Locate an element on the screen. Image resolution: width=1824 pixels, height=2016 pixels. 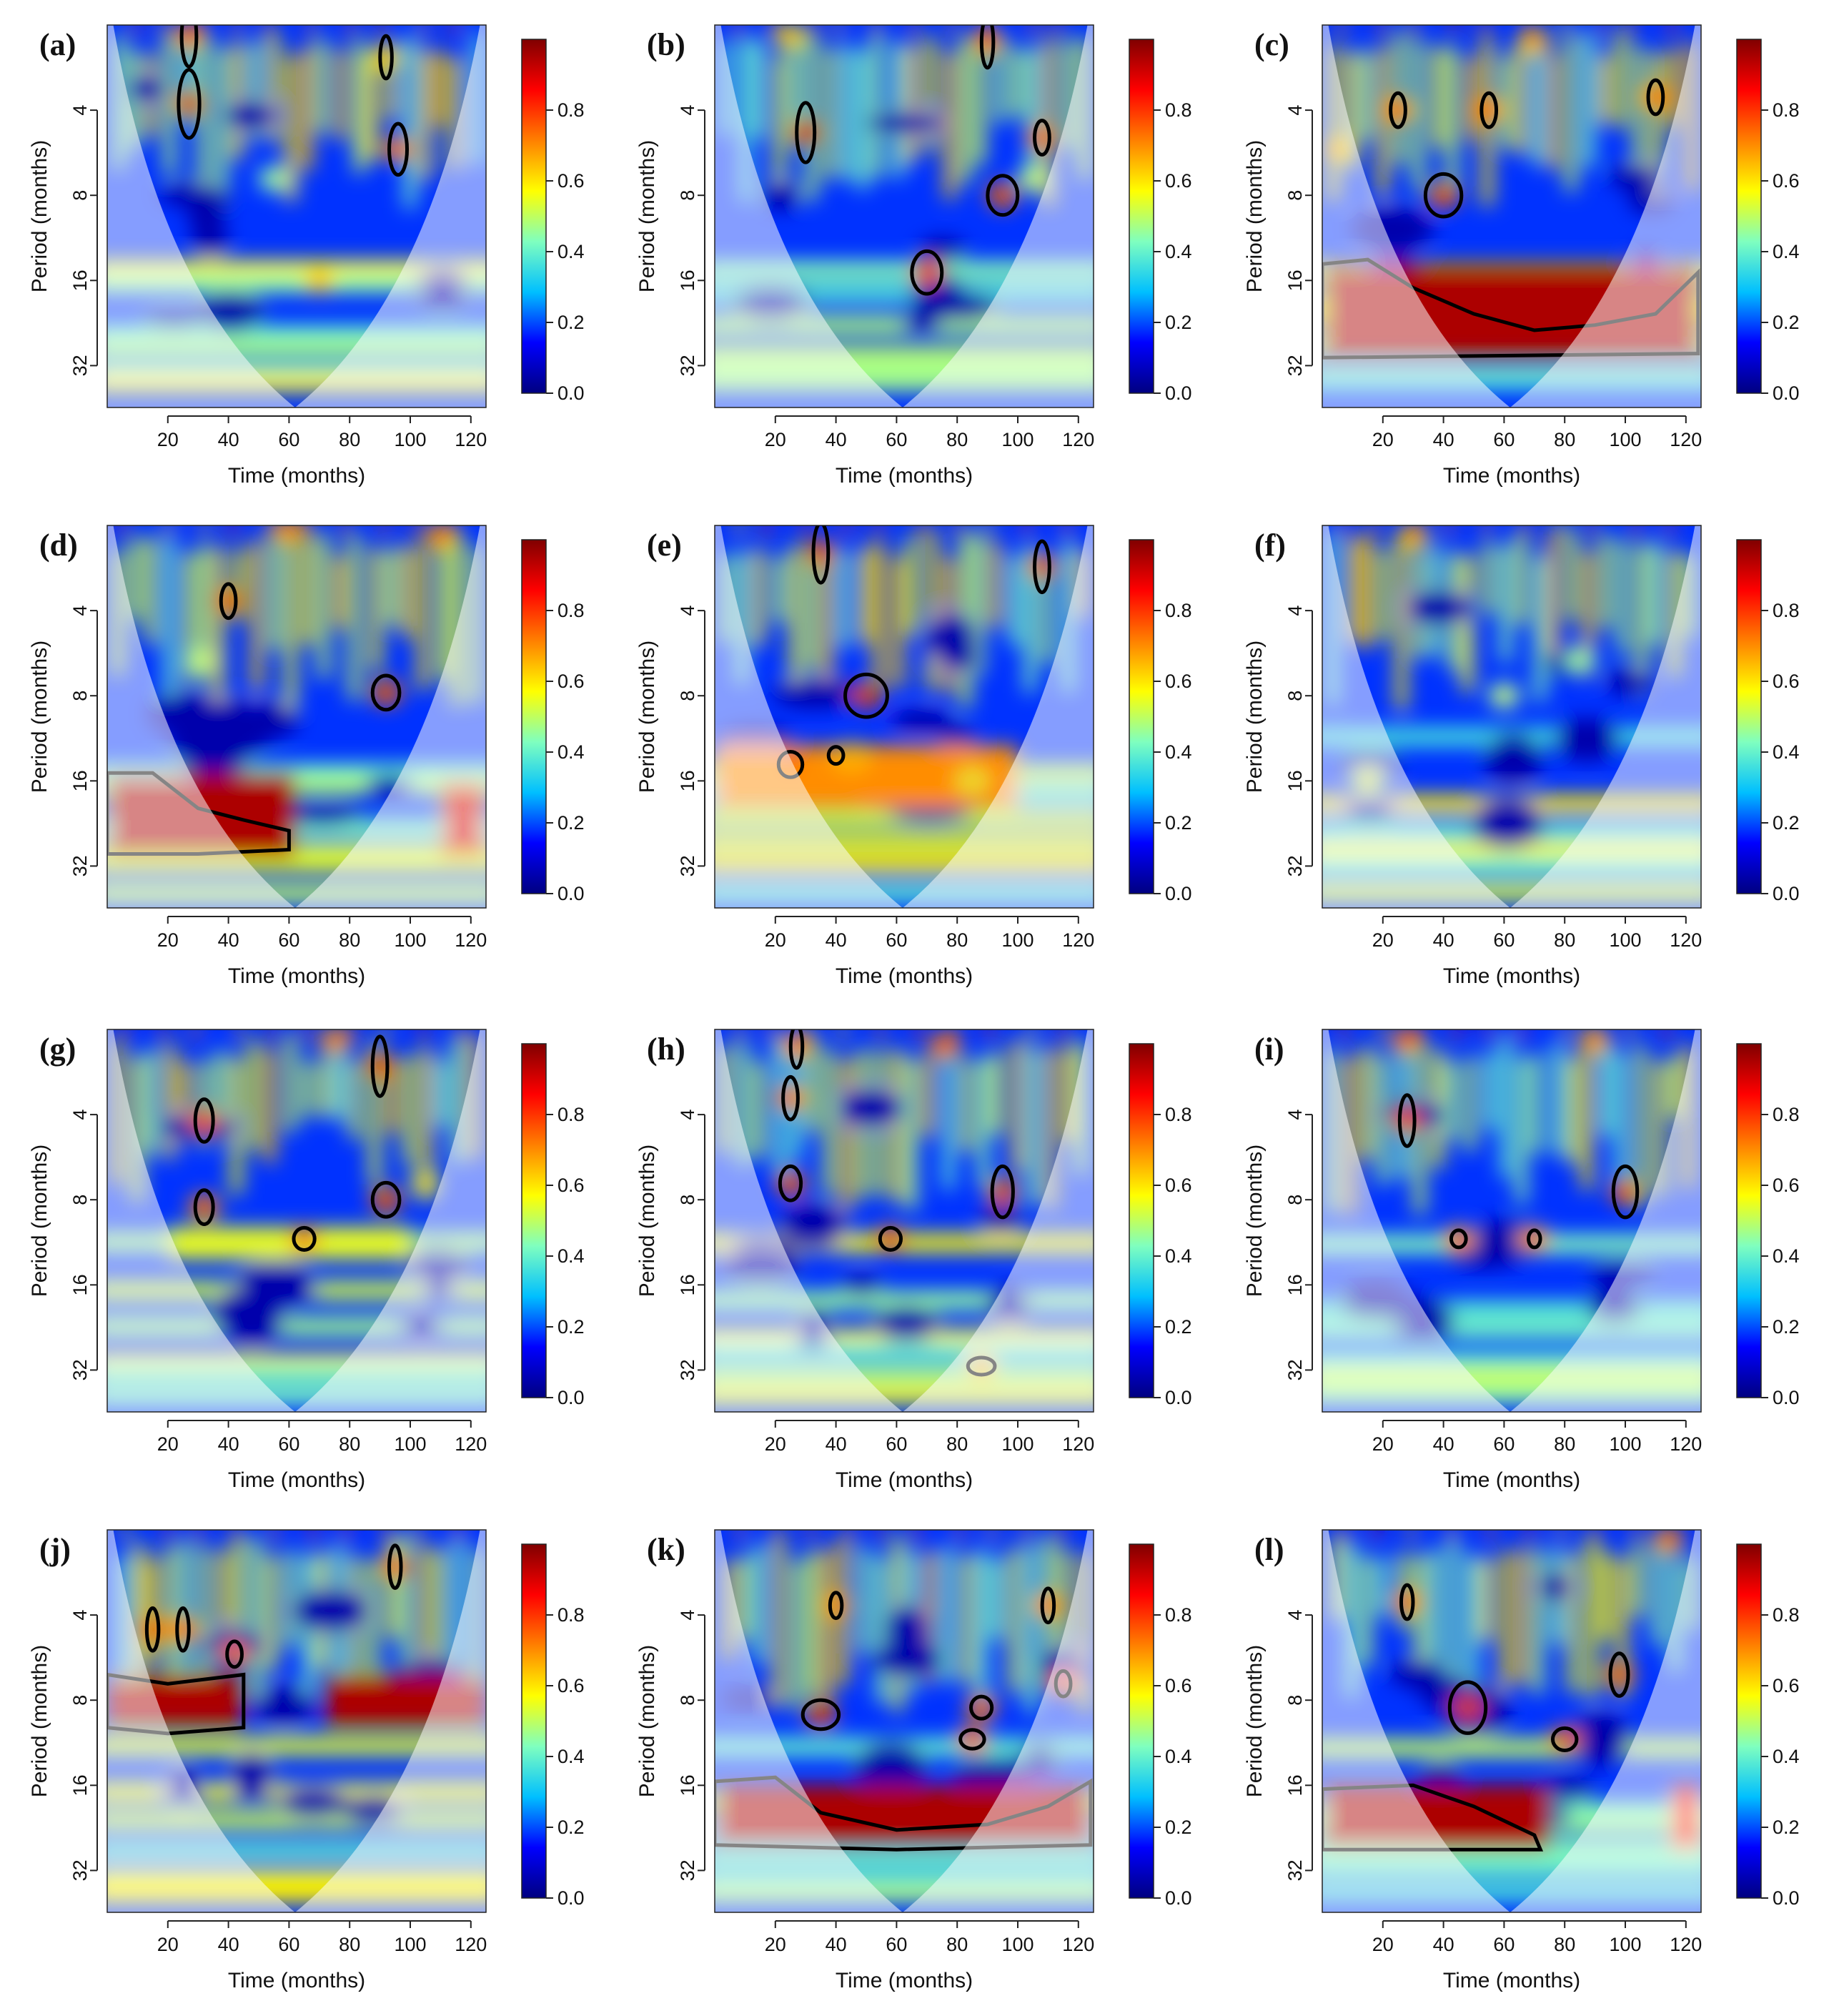
x-tick-label: 40 is located at coordinates (836, 1444).